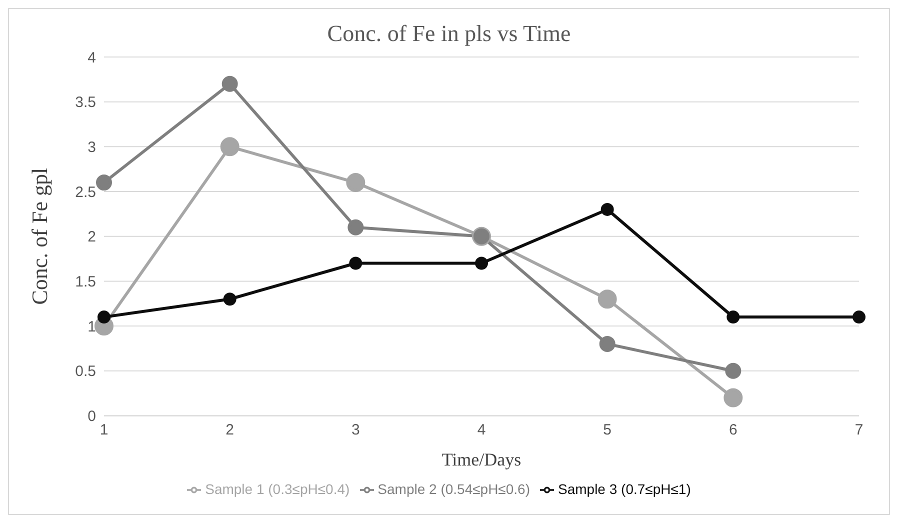  What do you see at coordinates (733, 429) in the screenshot?
I see `x-tick-label: 6` at bounding box center [733, 429].